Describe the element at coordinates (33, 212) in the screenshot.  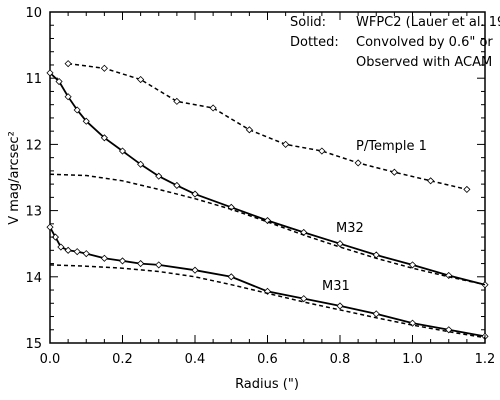
I see `y-tick-label: 13` at that location.